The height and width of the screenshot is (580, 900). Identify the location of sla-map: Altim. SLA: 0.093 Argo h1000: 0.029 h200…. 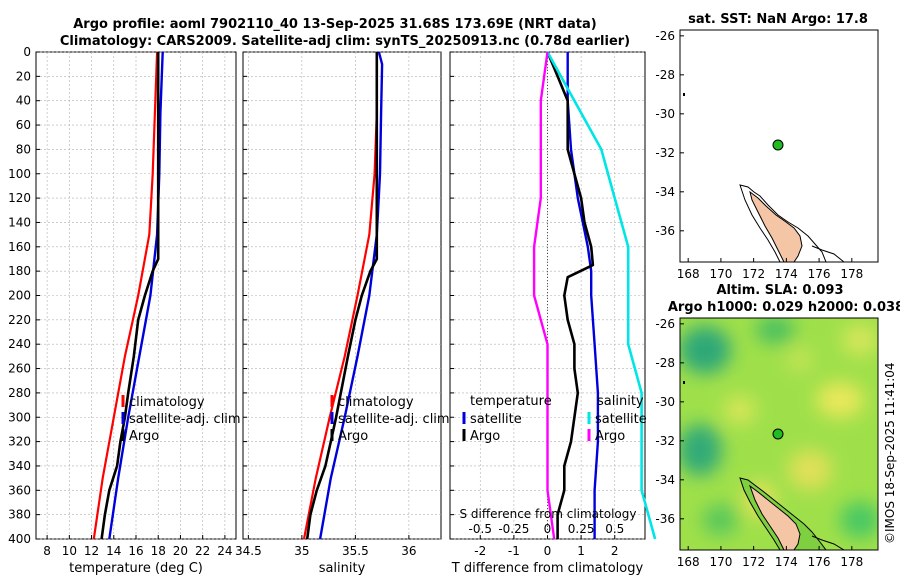
(777, 426).